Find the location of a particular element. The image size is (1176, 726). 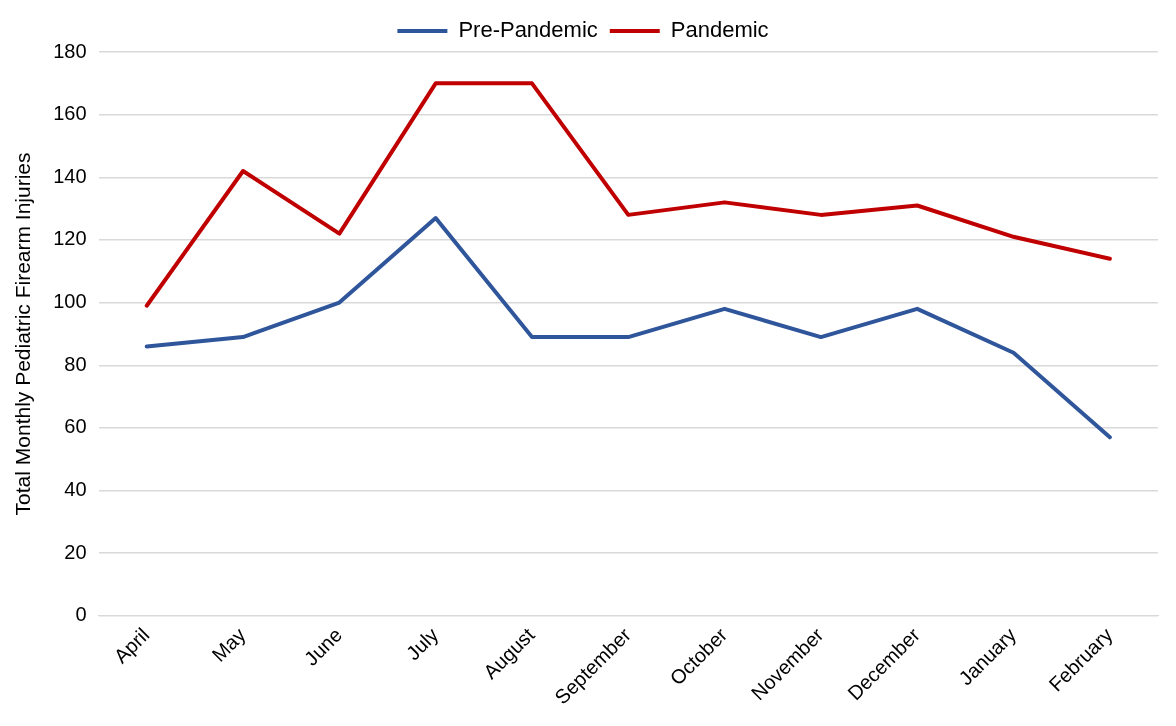

y-tick-label: 20 is located at coordinates (75, 551).